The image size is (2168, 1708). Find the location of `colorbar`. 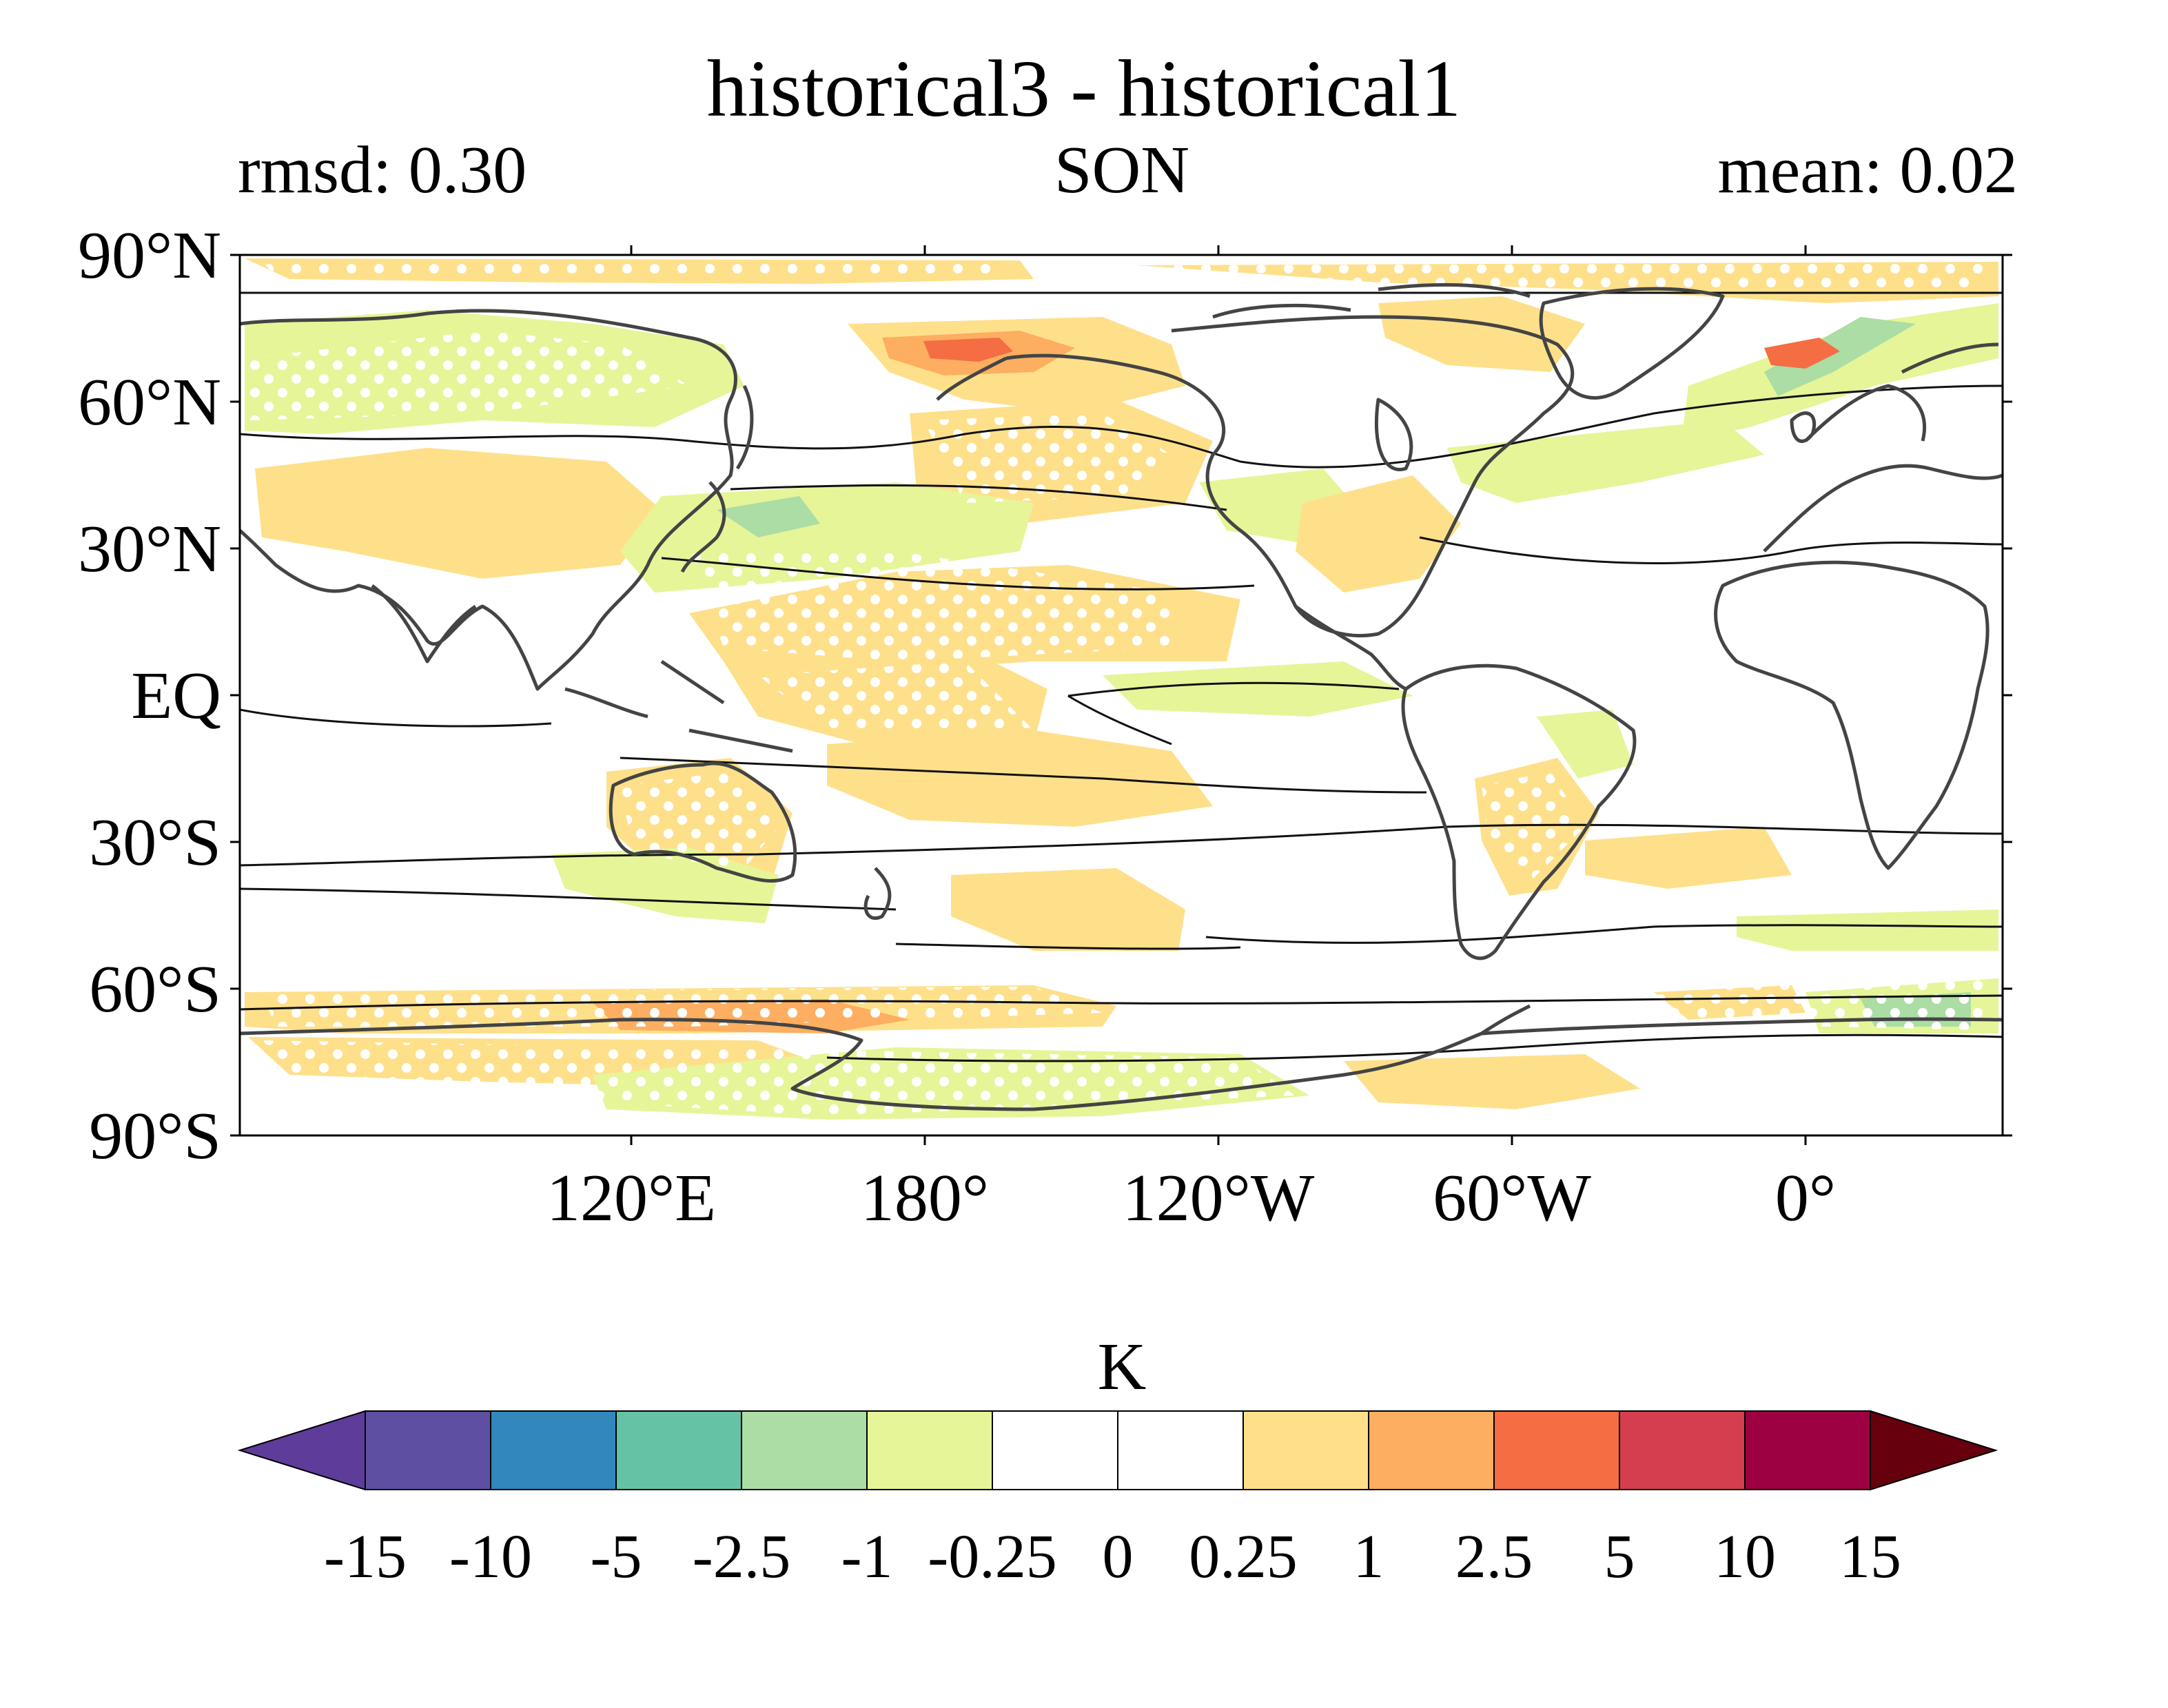

colorbar is located at coordinates (1117, 1450).